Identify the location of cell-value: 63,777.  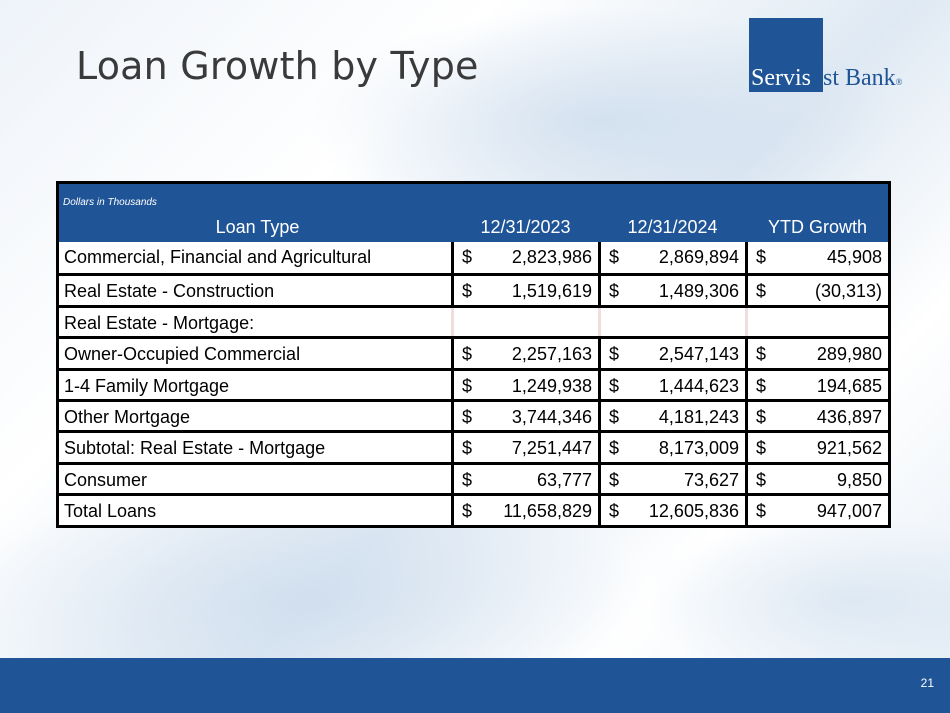
(564, 479).